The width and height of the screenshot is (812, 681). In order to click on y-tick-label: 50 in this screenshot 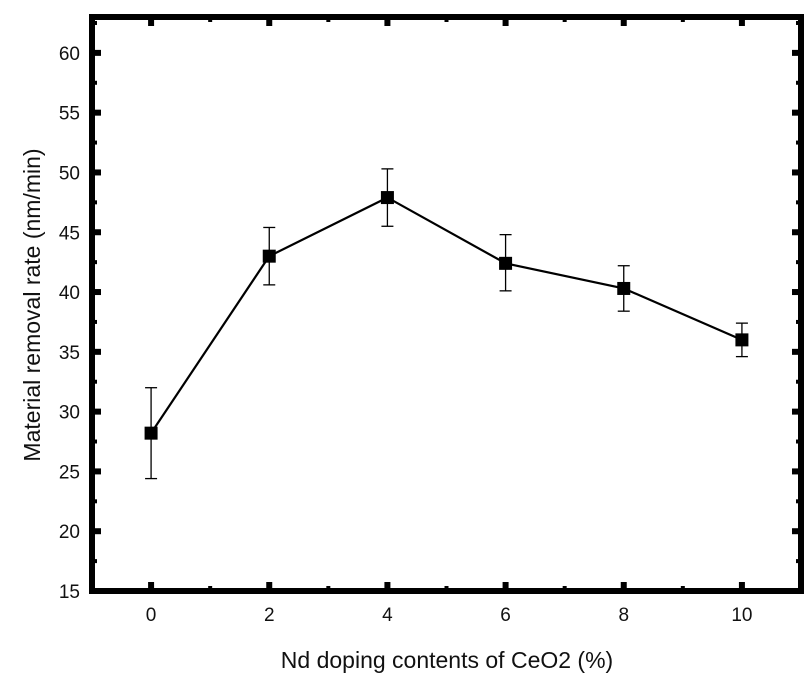, I will do `click(69, 173)`.